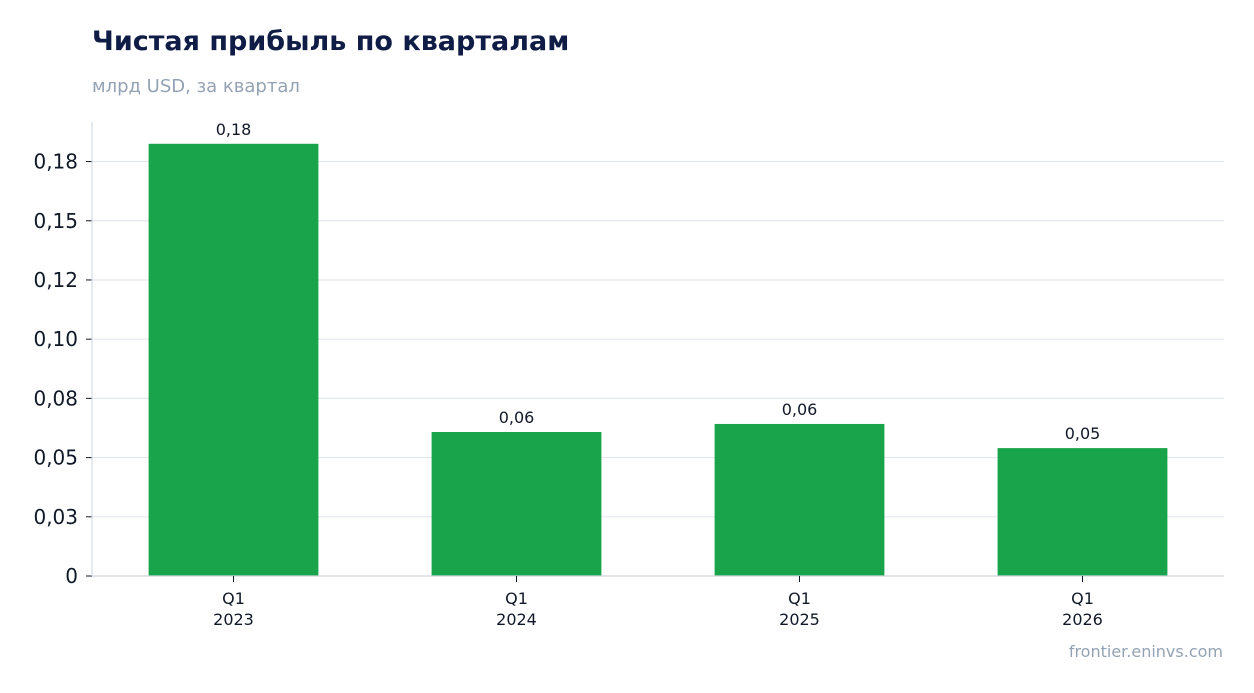  What do you see at coordinates (516, 619) in the screenshot?
I see `x-tick-label-year: 2024` at bounding box center [516, 619].